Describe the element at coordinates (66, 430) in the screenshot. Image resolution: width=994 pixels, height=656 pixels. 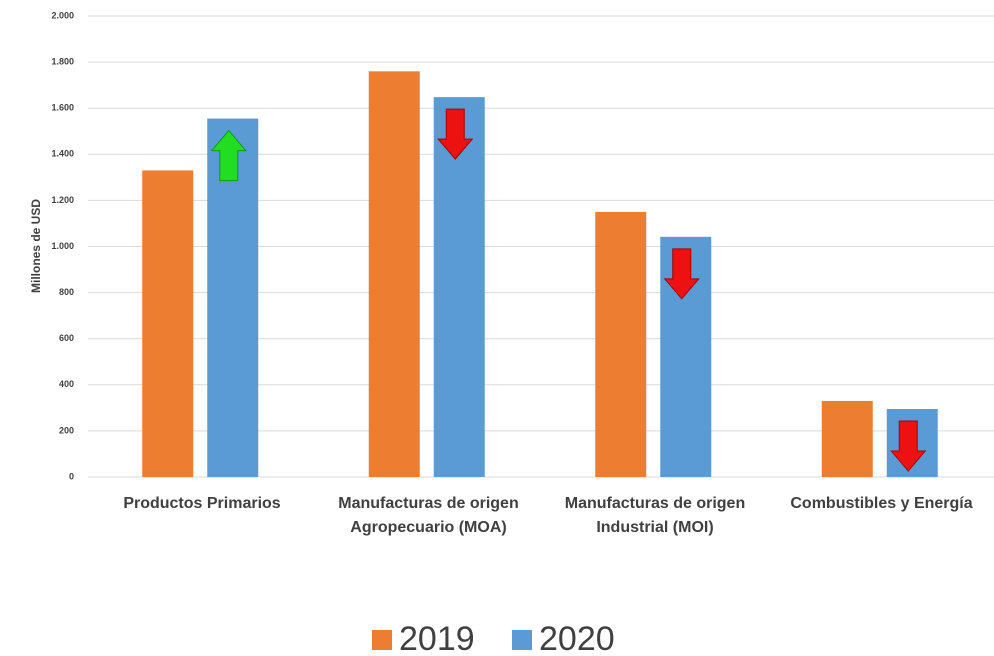
I see `y-tick-label: 200` at that location.